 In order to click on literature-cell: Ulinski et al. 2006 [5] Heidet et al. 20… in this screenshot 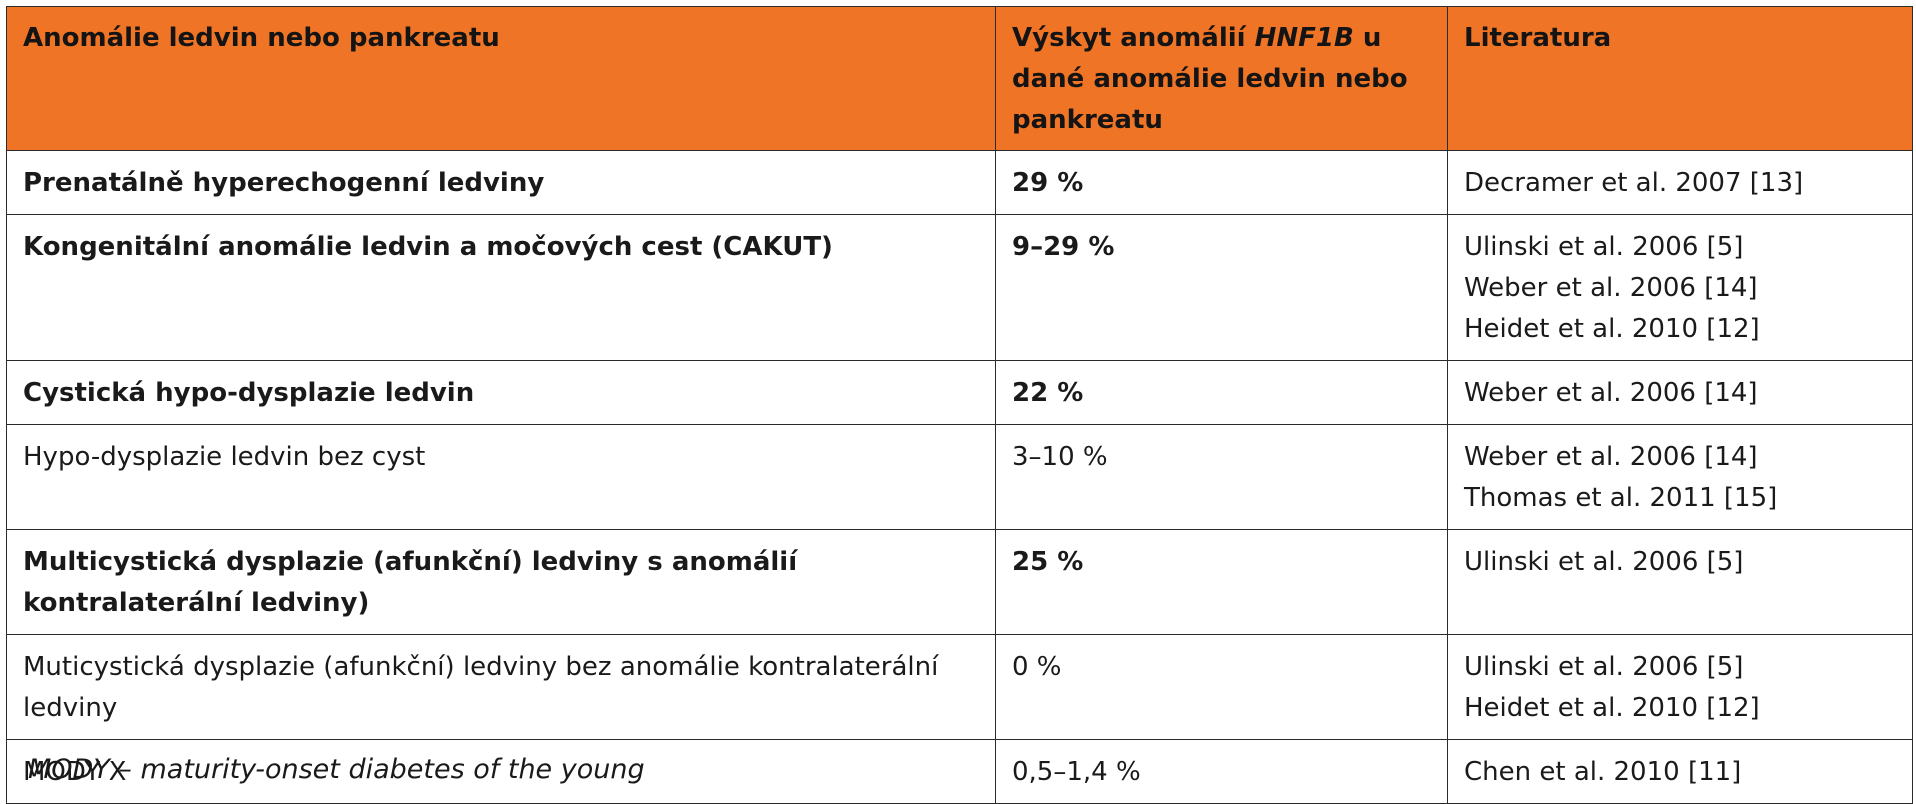, I will do `click(1680, 687)`.